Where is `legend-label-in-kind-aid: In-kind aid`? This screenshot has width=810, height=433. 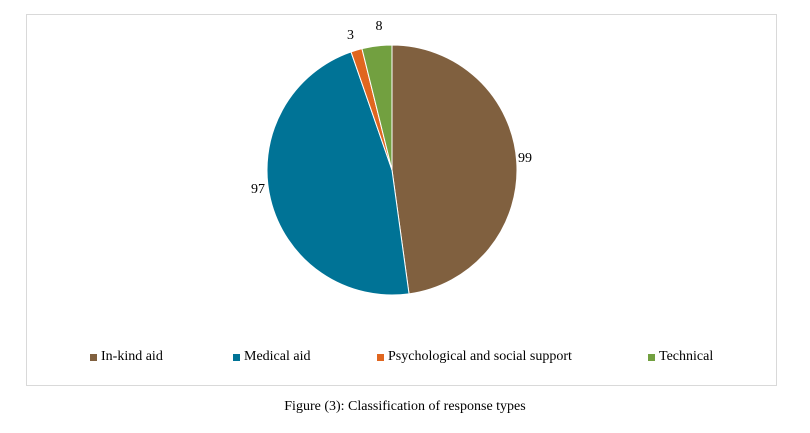 legend-label-in-kind-aid: In-kind aid is located at coordinates (132, 356).